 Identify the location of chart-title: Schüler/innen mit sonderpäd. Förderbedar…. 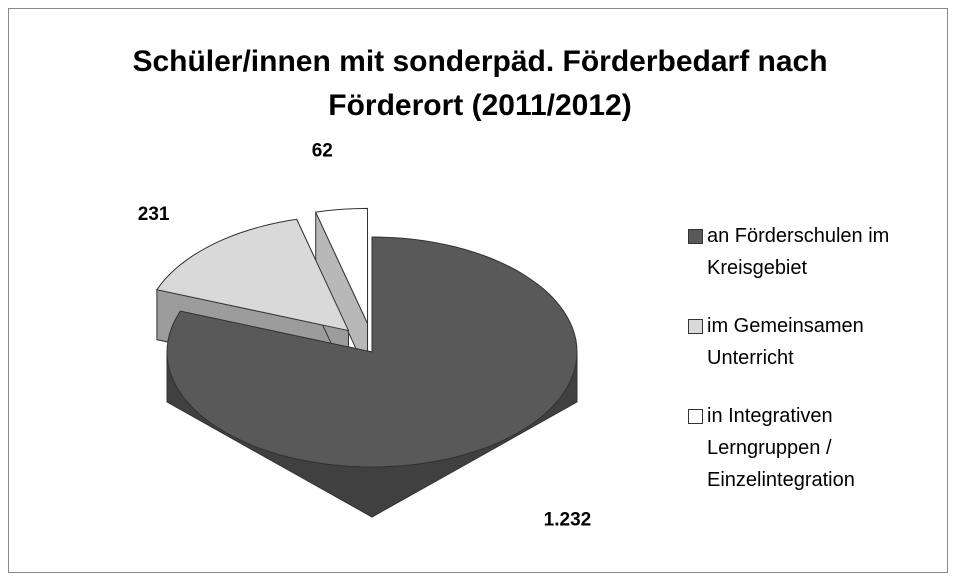
(480, 83).